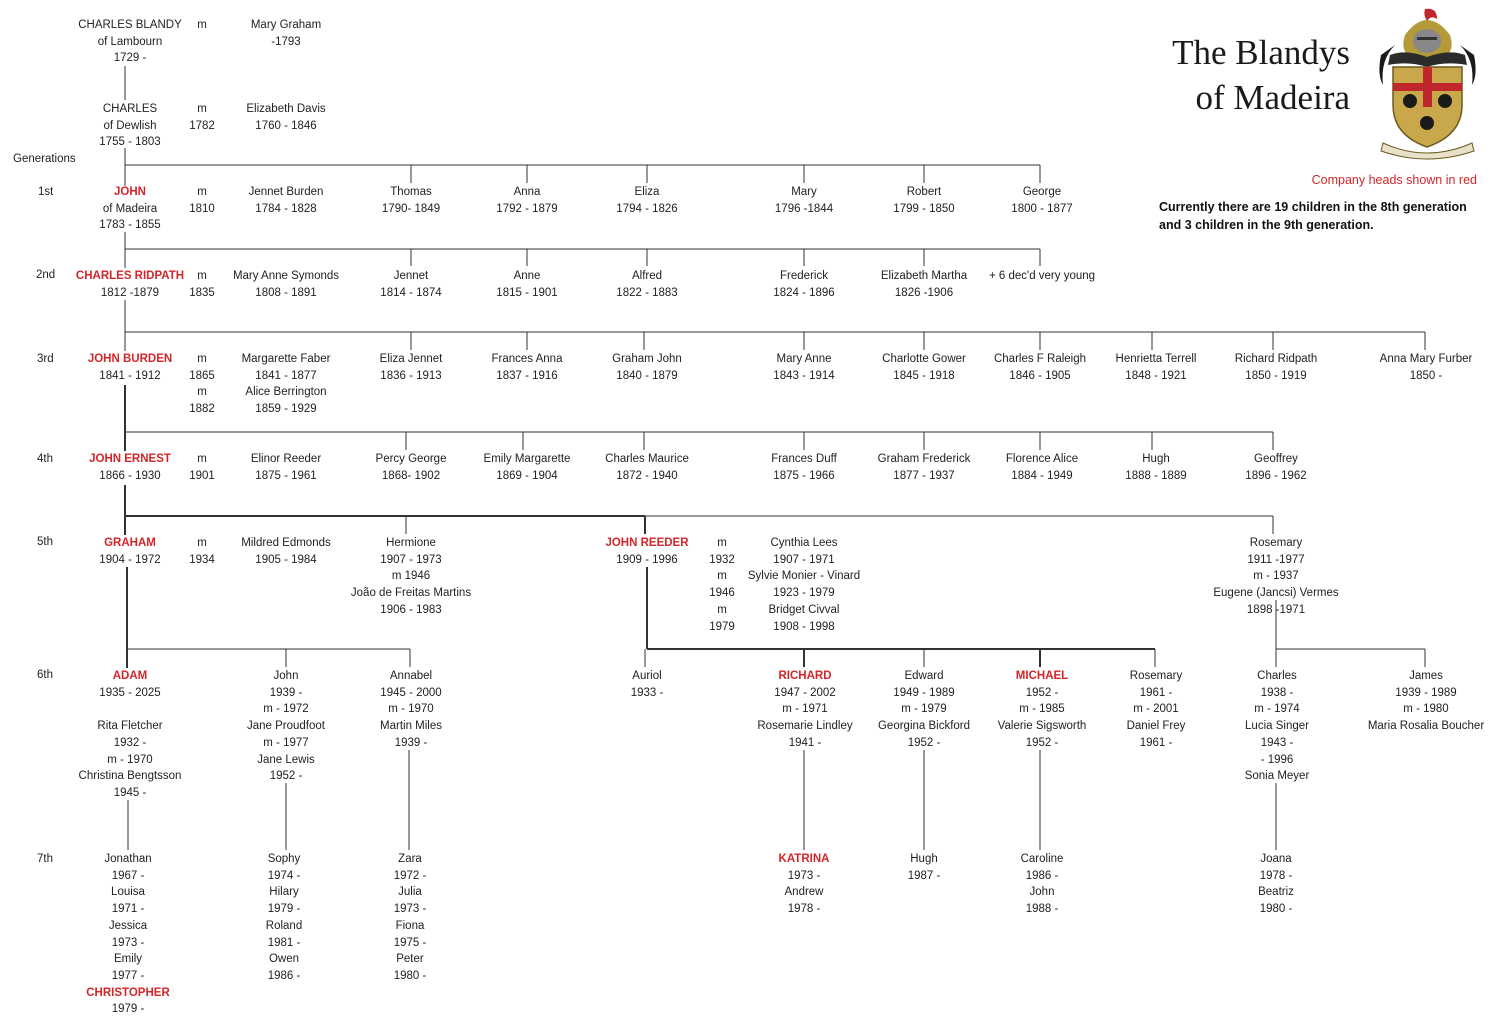 Image resolution: width=1500 pixels, height=1026 pixels. What do you see at coordinates (1156, 742) in the screenshot?
I see `person-line: 1961 -` at bounding box center [1156, 742].